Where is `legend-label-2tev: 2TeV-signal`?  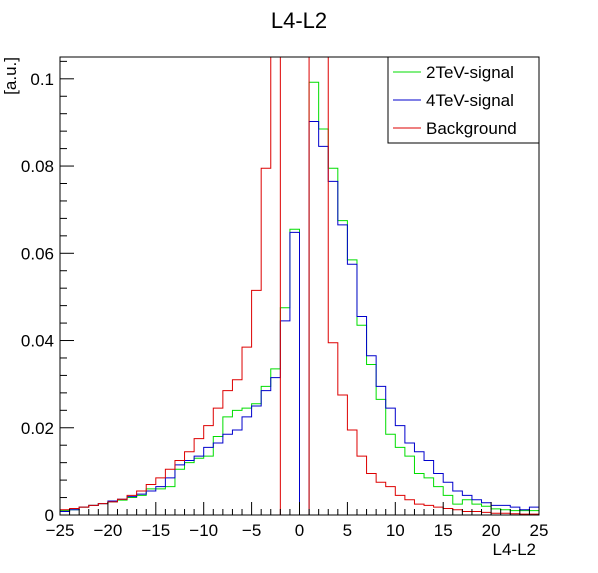 legend-label-2tev: 2TeV-signal is located at coordinates (470, 72).